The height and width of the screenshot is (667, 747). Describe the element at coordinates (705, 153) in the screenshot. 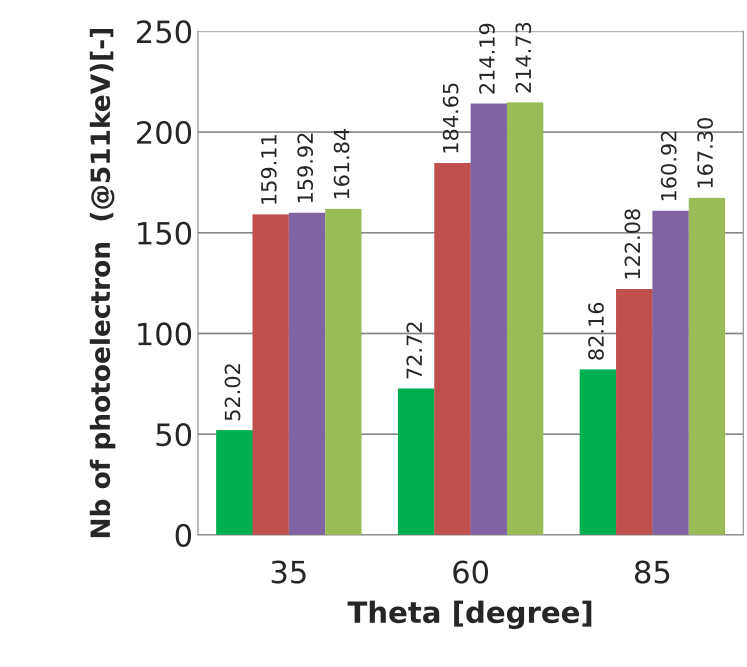

I see `data-label: 167.30` at that location.